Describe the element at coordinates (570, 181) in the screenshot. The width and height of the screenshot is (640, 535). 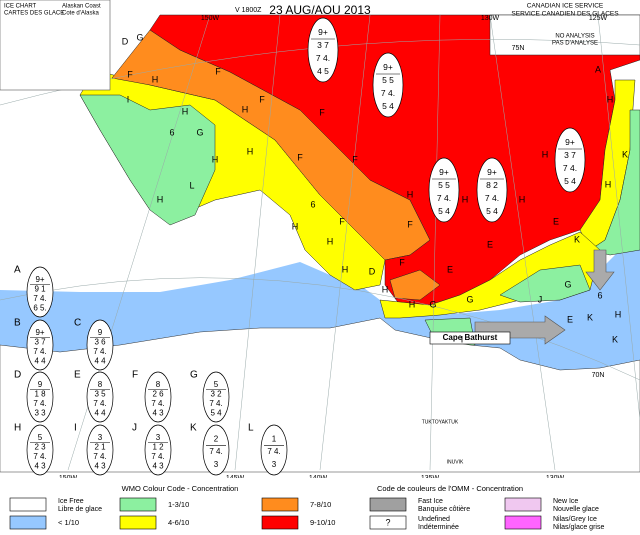
I see `egg-line: 5 4` at that location.